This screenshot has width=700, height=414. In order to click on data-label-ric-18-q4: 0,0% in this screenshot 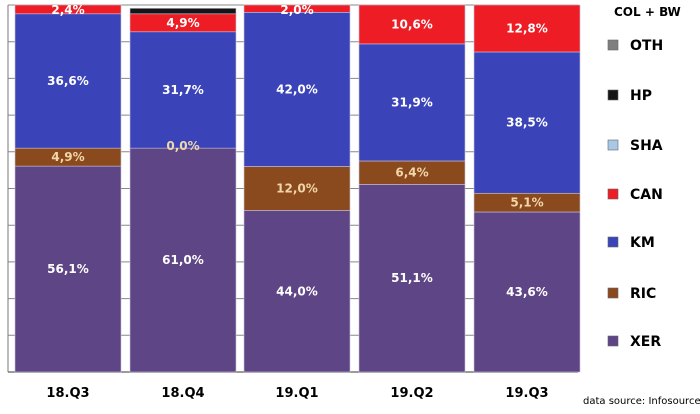, I will do `click(182, 146)`.